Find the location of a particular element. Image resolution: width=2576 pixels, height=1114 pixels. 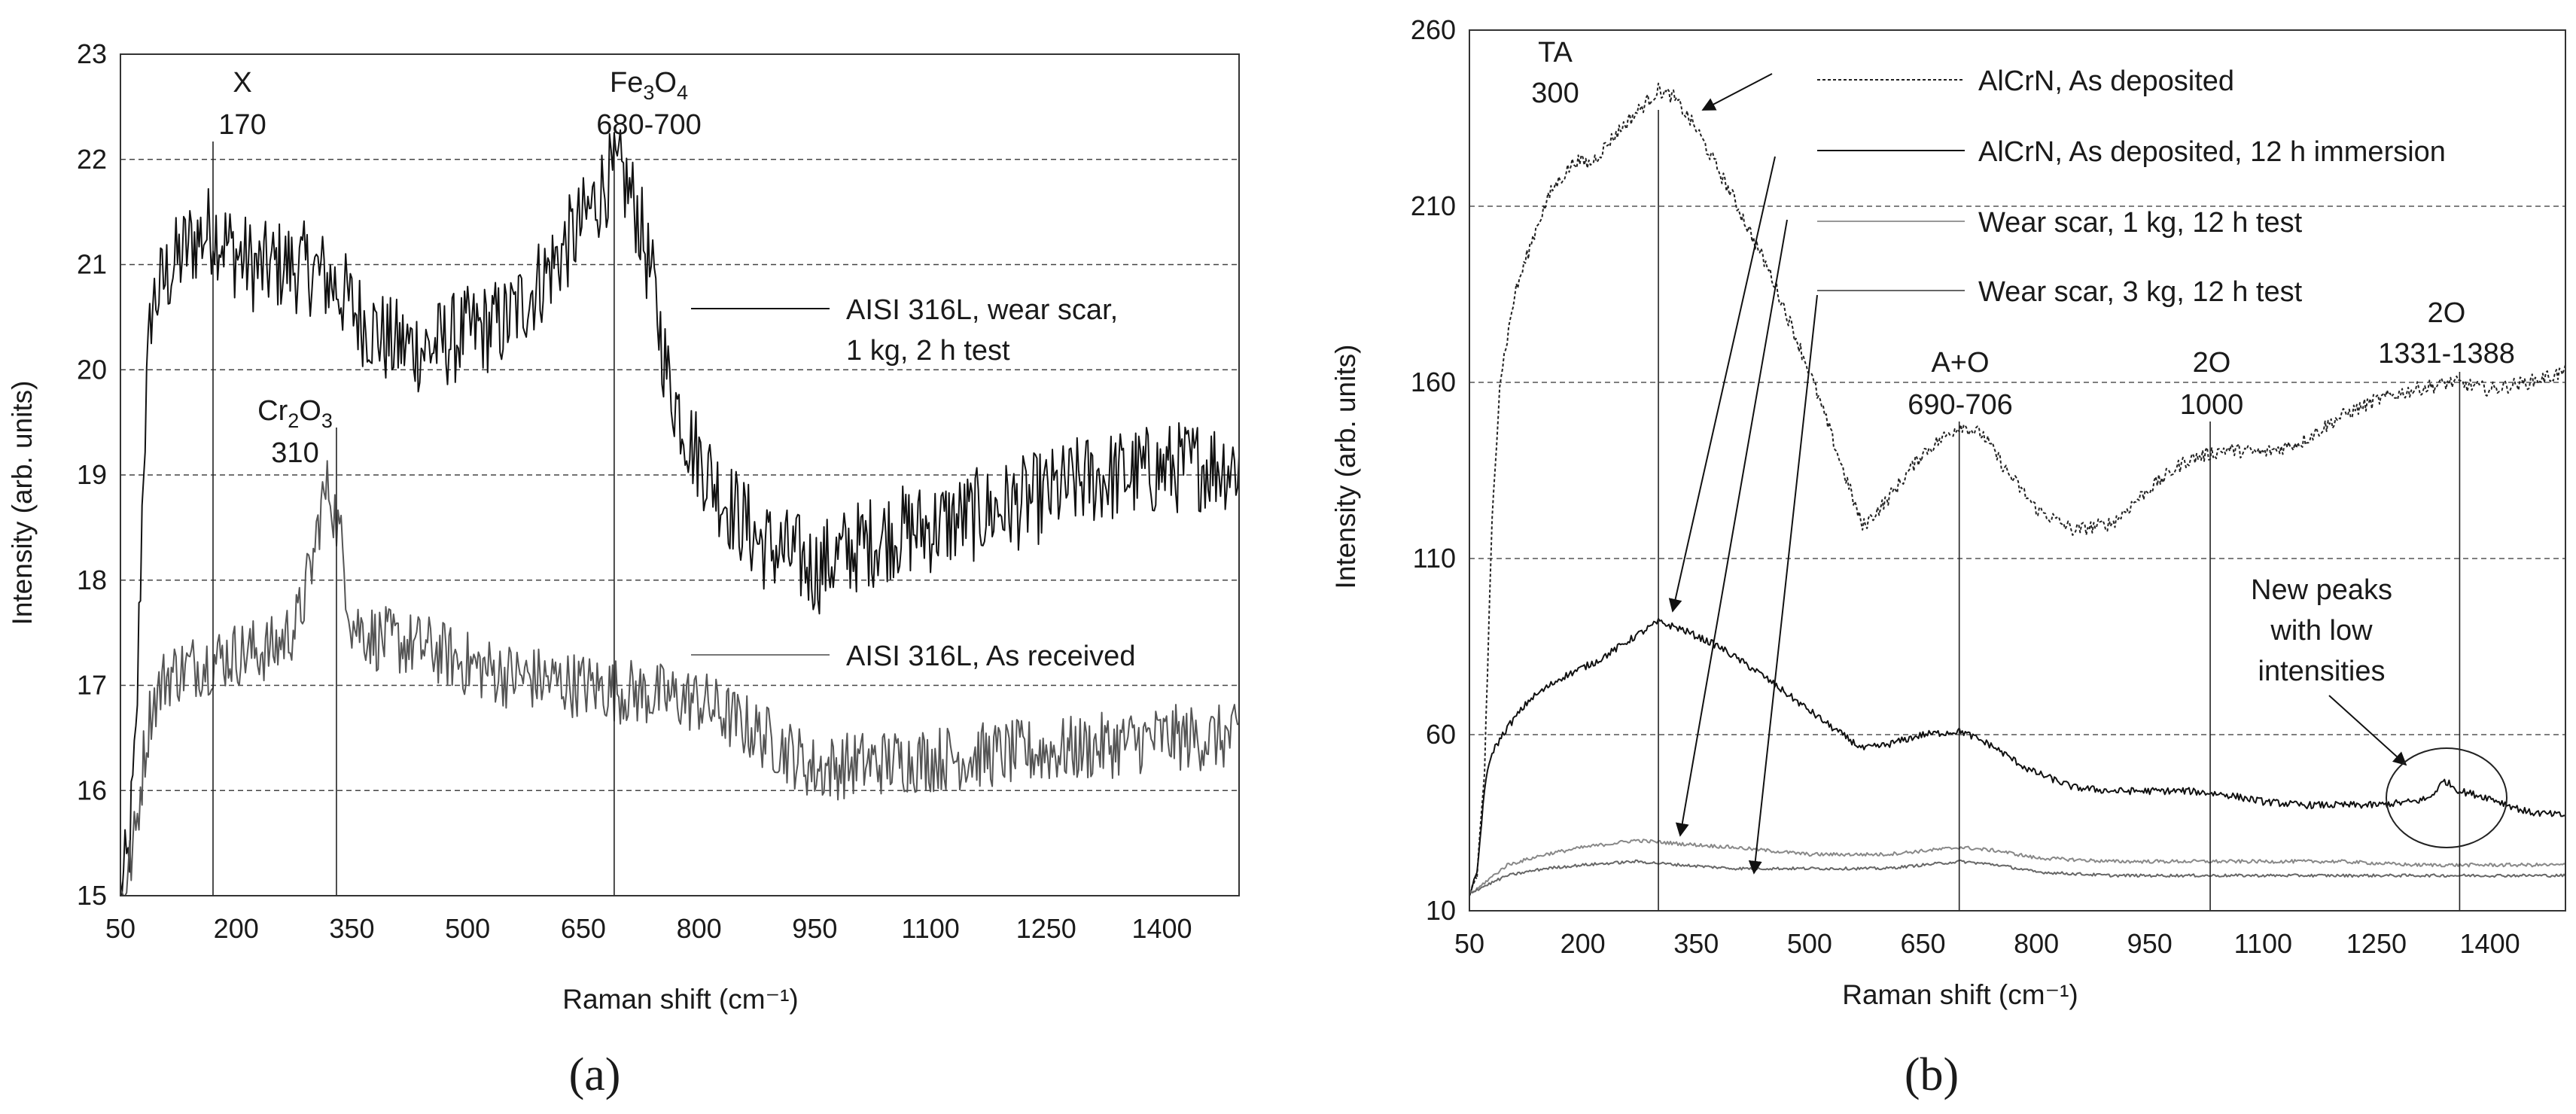

y-tick-label: 16 is located at coordinates (92, 790).